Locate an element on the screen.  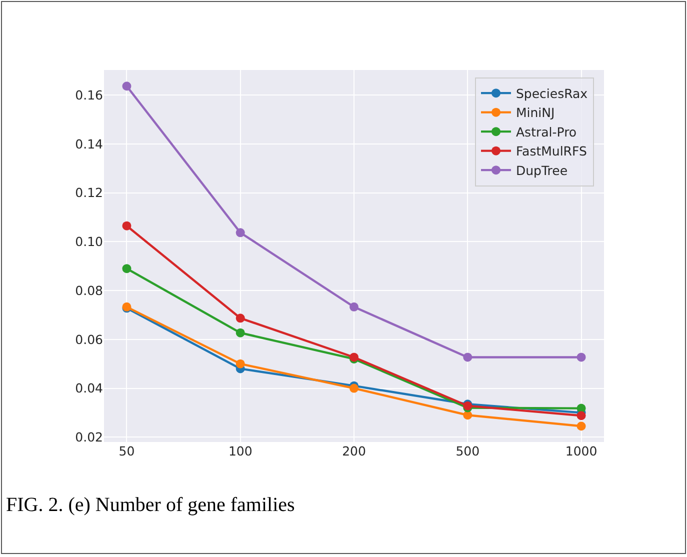
x-tick-label: 100 is located at coordinates (240, 451).